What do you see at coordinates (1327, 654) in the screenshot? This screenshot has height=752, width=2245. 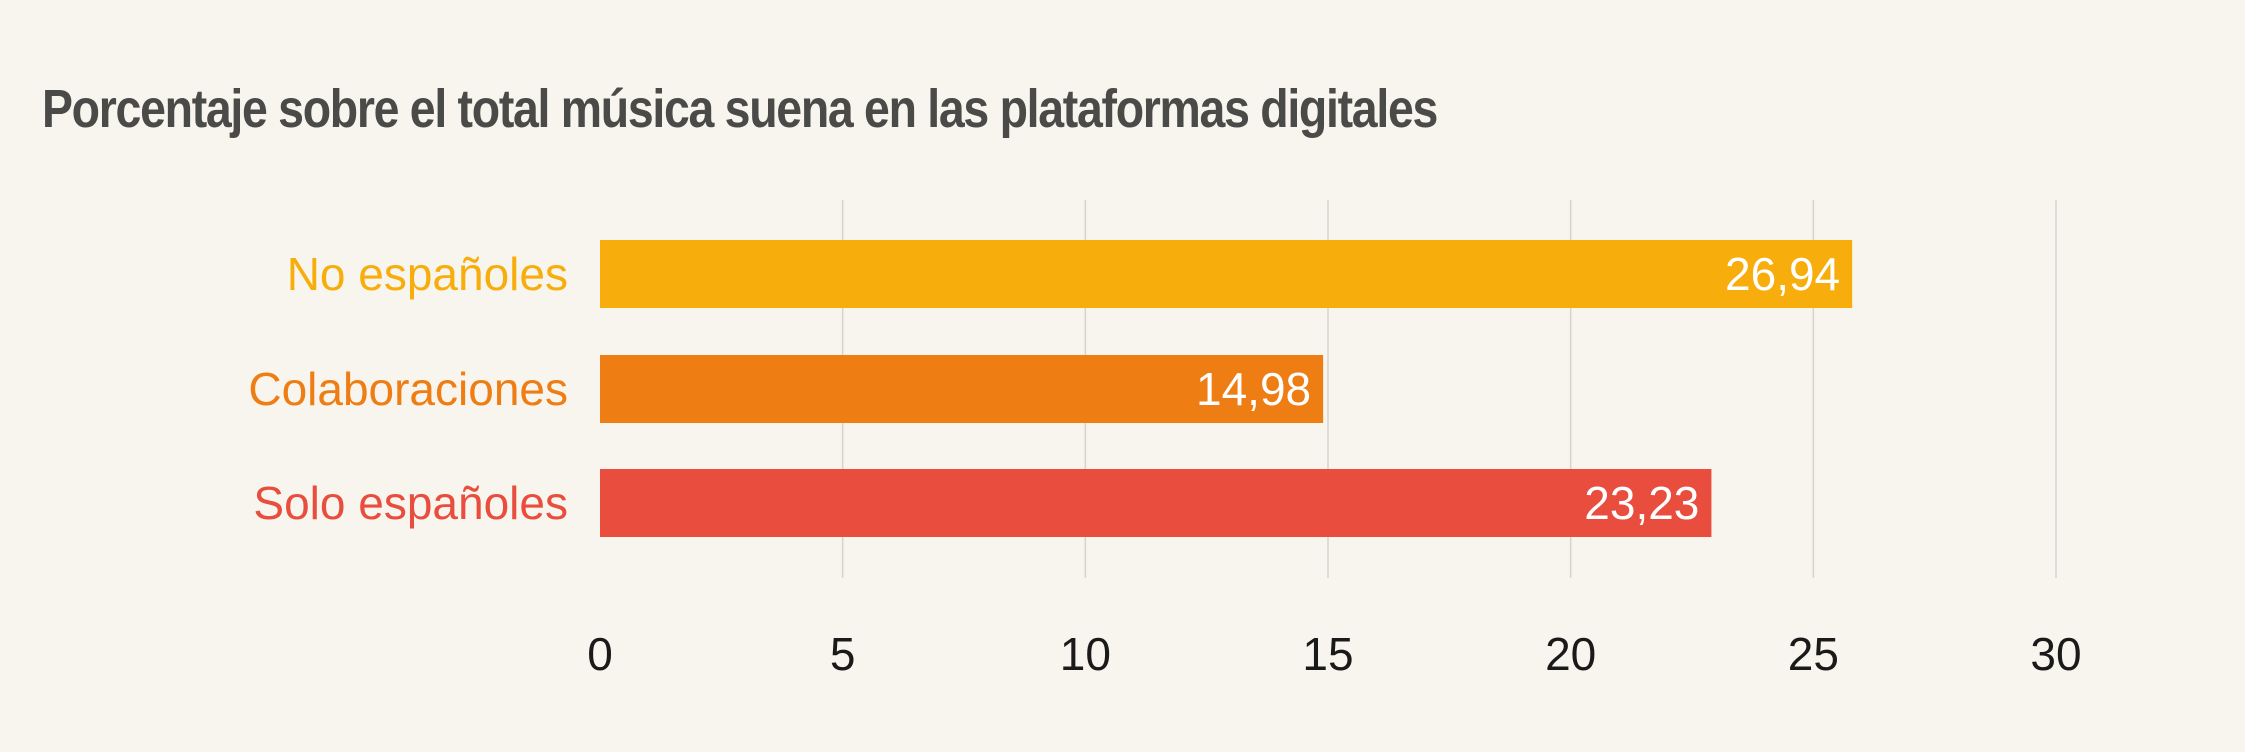 I see `x-tick-label: 15` at bounding box center [1327, 654].